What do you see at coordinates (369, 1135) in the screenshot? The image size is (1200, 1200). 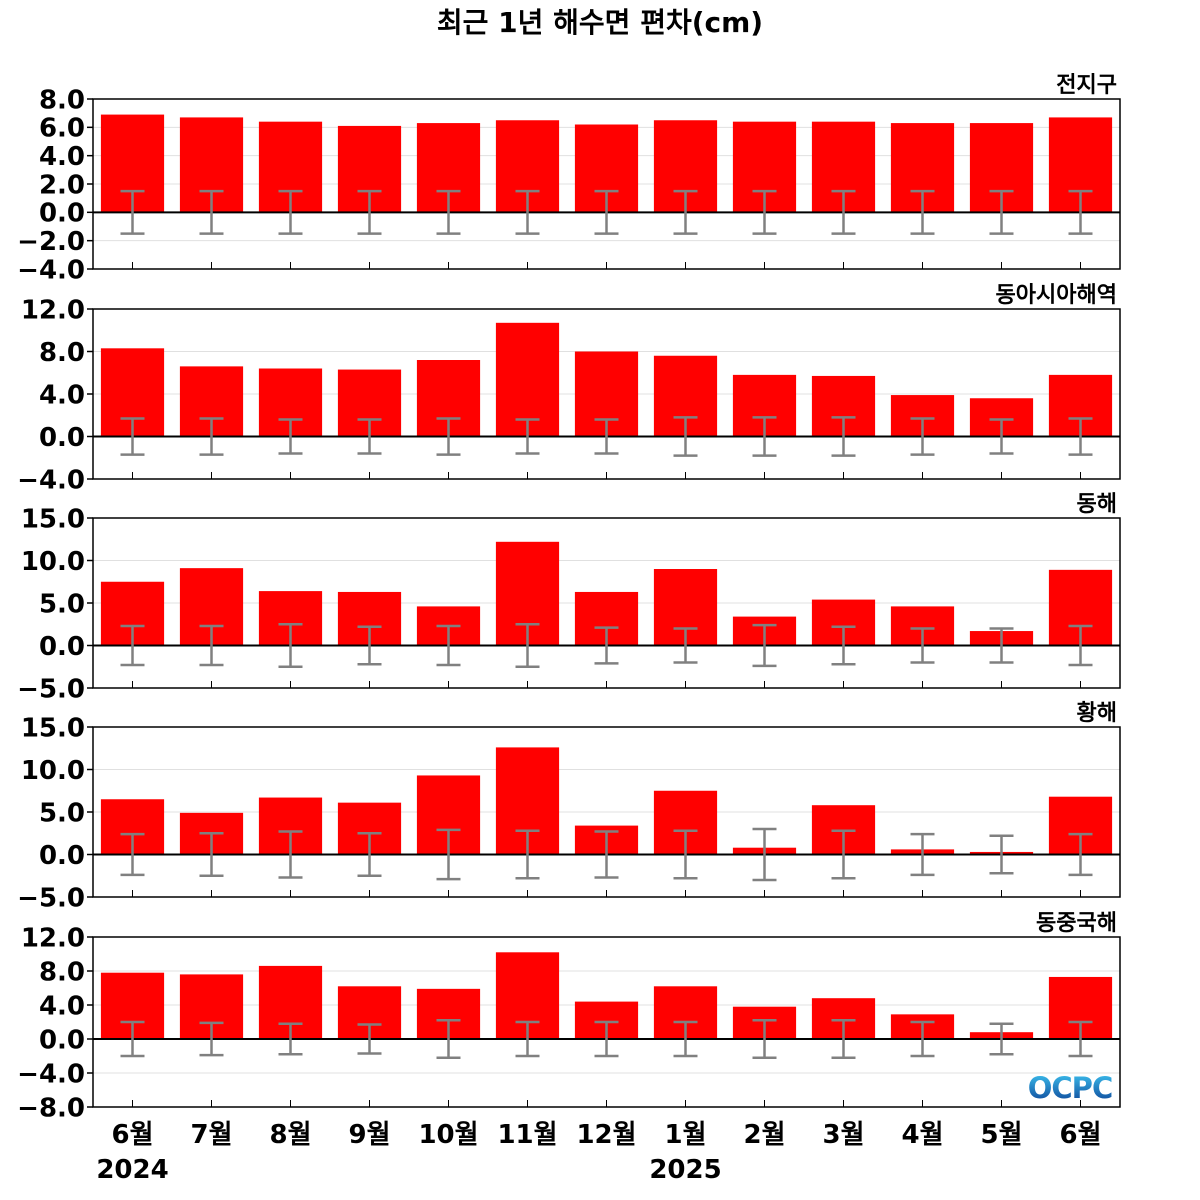 I see `xtick-label-4: 9월` at bounding box center [369, 1135].